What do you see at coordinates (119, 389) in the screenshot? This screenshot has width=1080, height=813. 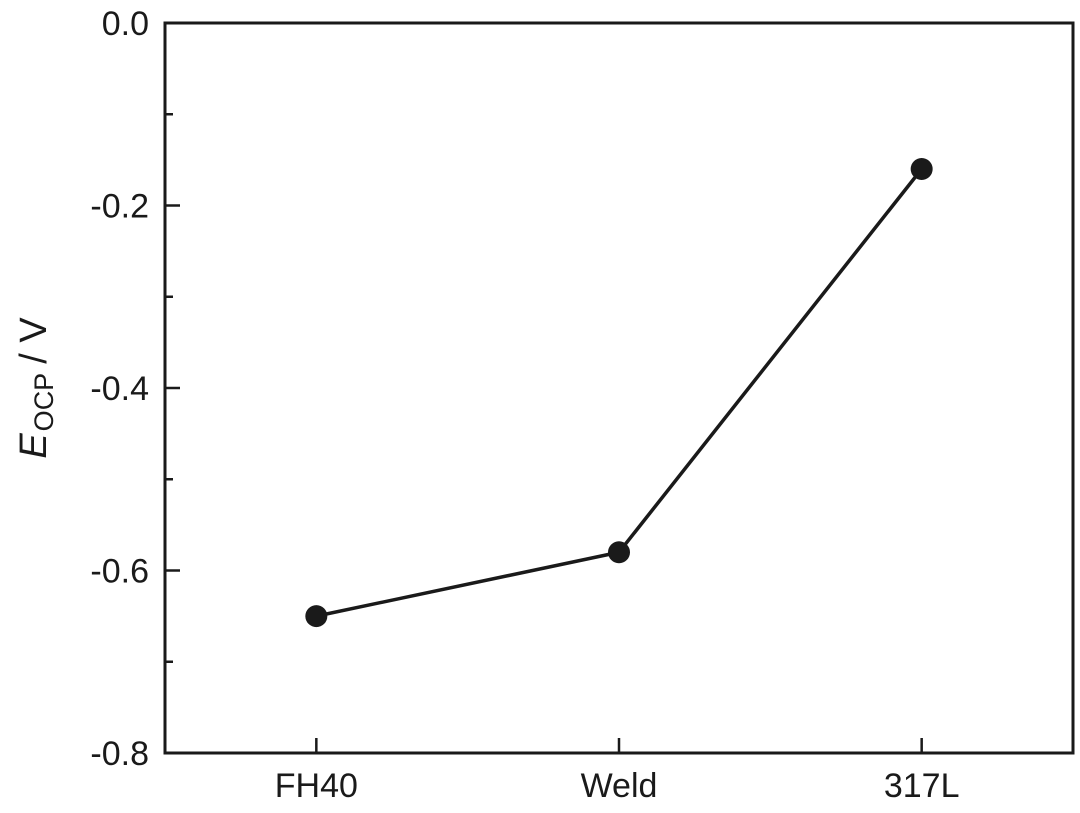 I see `y-tick-label: -0.4` at bounding box center [119, 389].